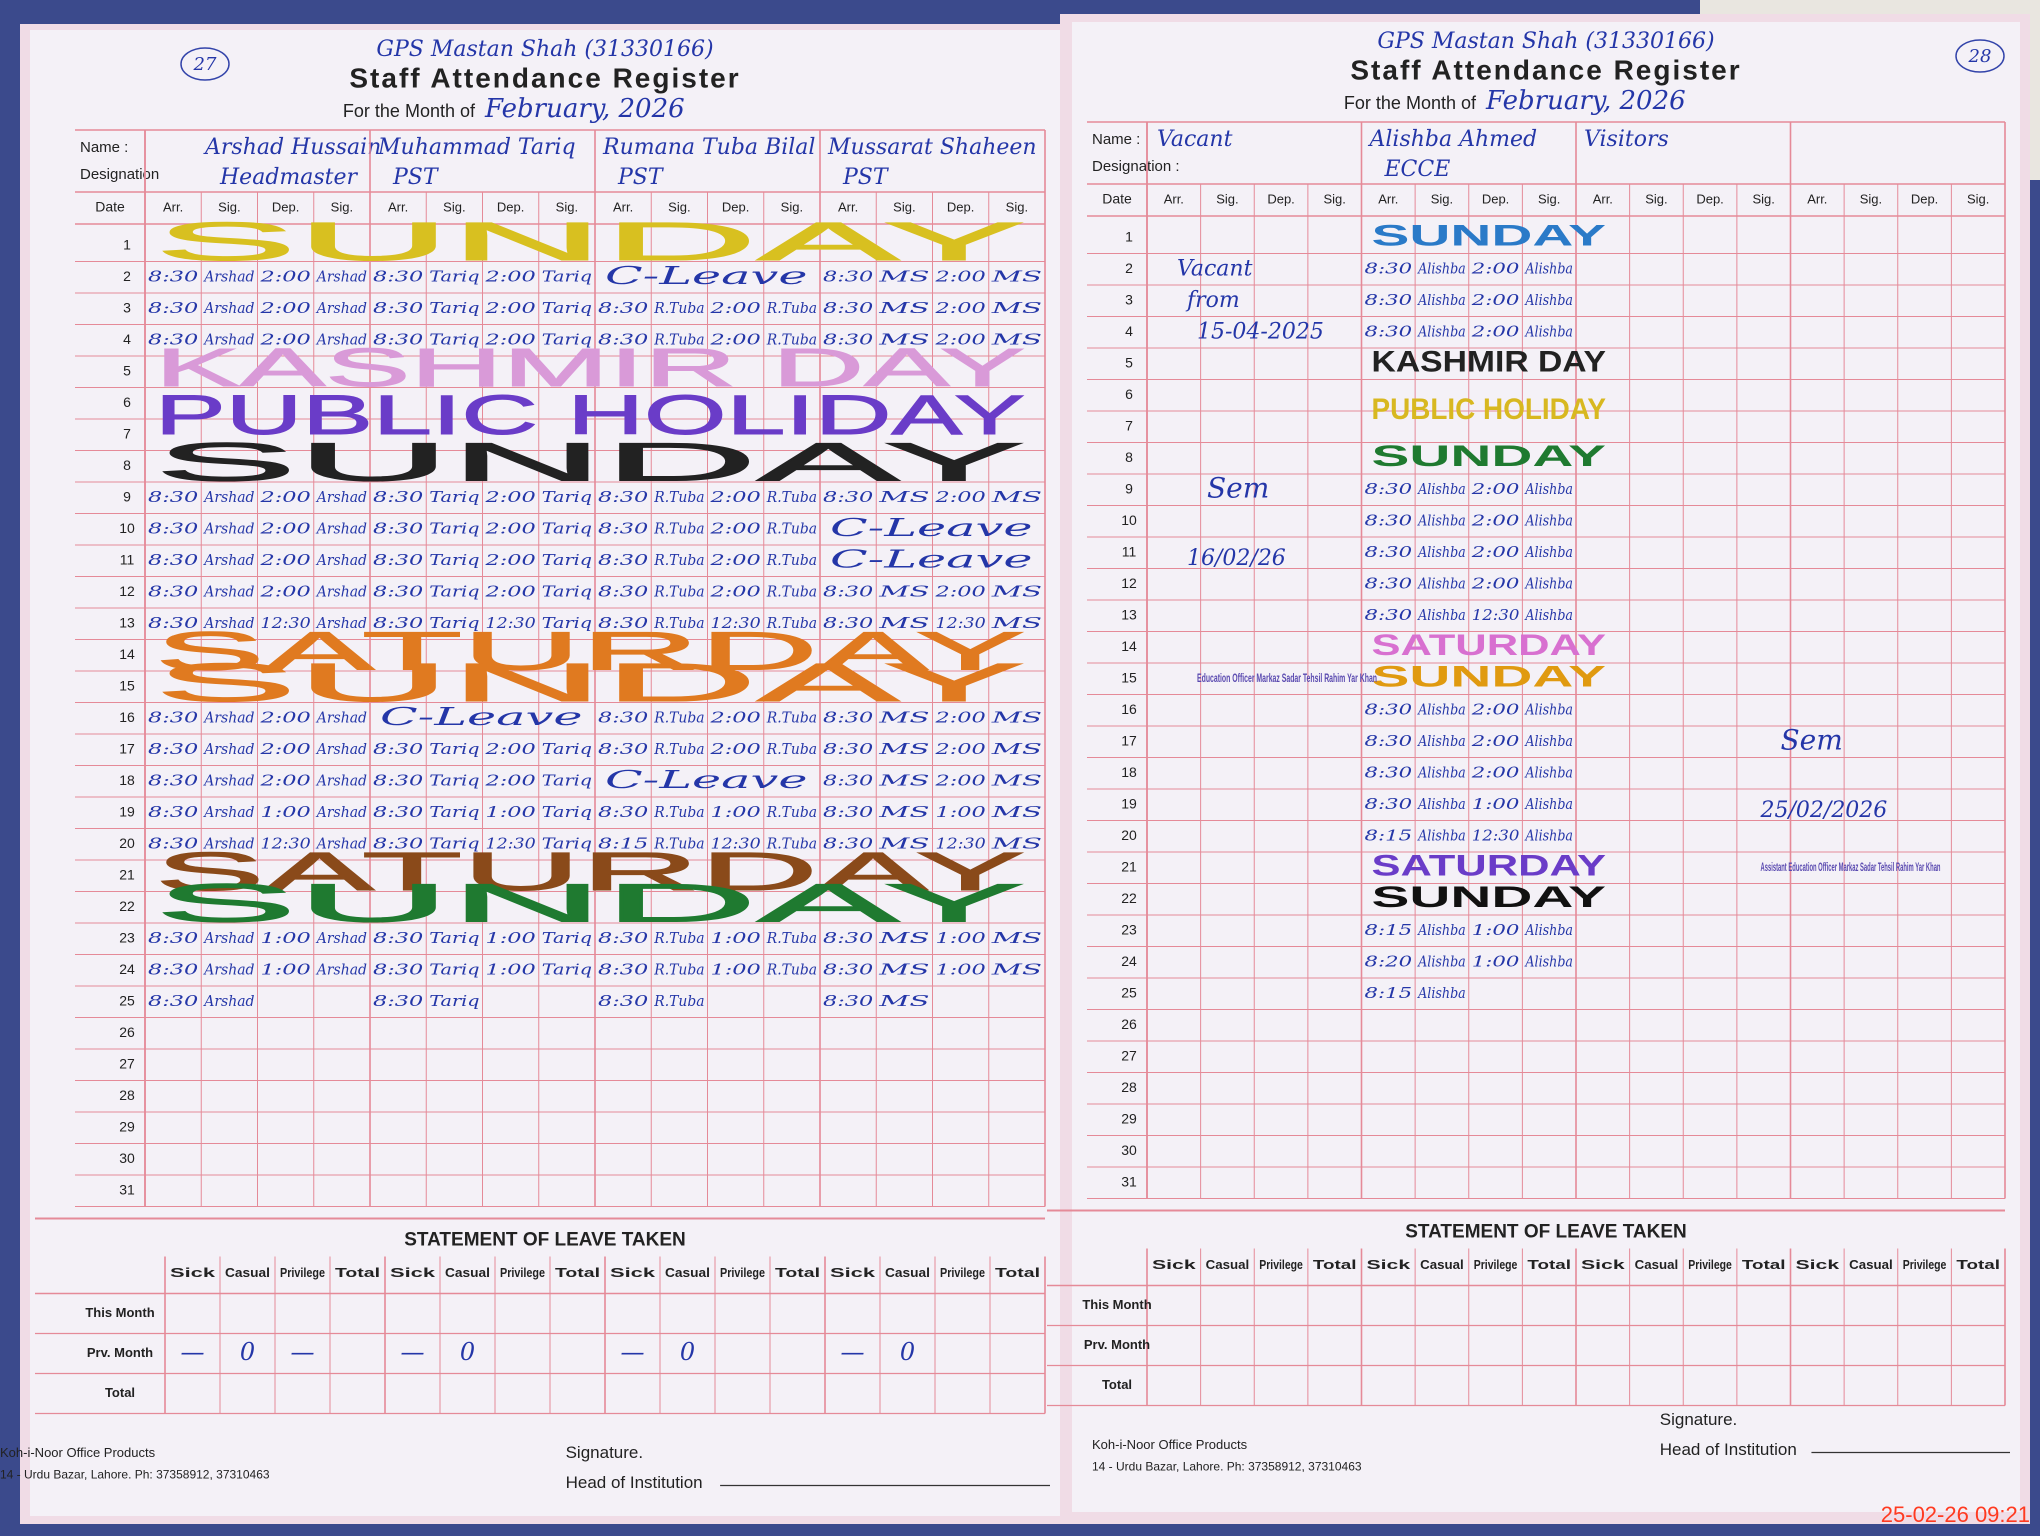 The width and height of the screenshot is (2040, 1536). Describe the element at coordinates (1129, 1150) in the screenshot. I see `date-number: 30` at that location.